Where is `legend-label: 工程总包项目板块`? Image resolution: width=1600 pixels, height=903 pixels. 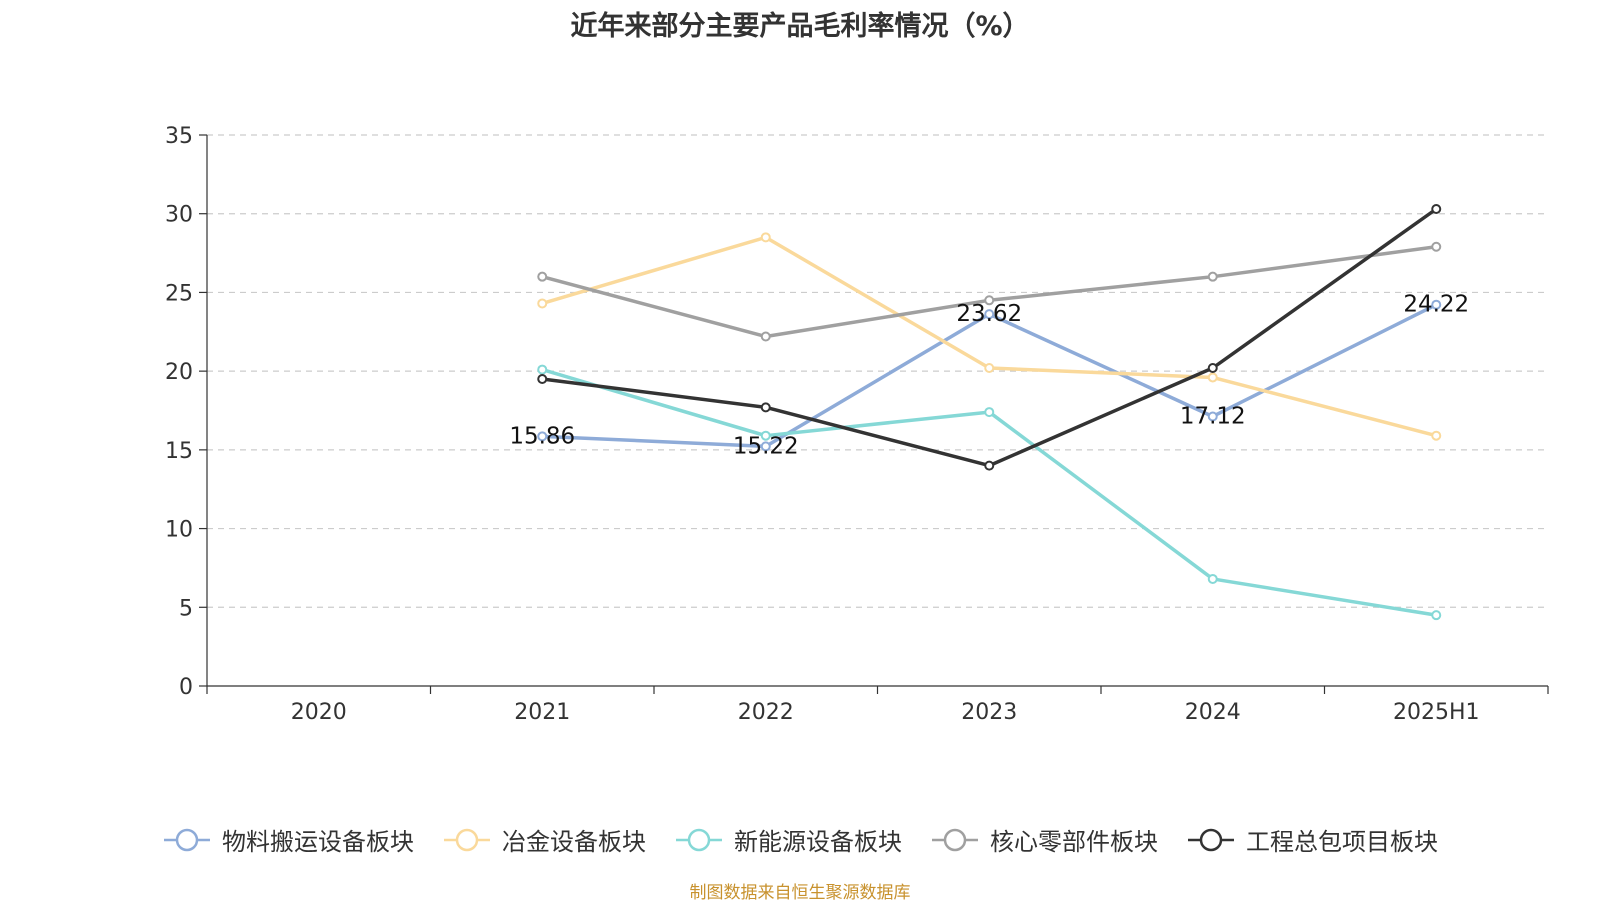 legend-label: 工程总包项目板块 is located at coordinates (1342, 842).